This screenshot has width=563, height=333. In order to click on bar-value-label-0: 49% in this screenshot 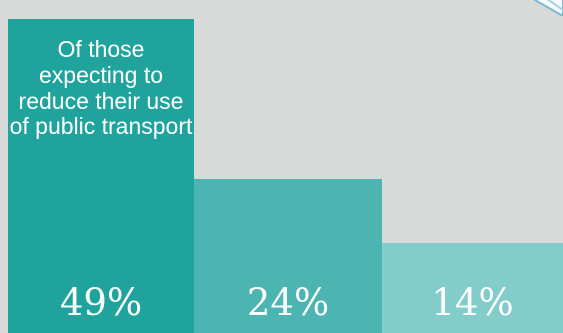, I will do `click(101, 302)`.